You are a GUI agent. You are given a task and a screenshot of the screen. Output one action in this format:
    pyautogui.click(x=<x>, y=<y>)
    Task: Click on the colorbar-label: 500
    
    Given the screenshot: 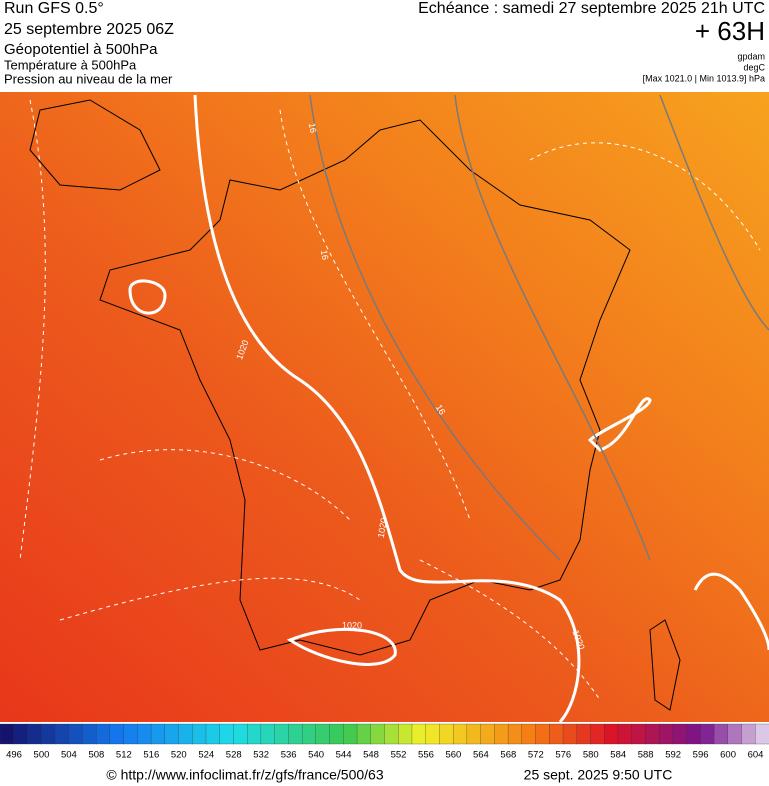 What is the action you would take?
    pyautogui.click(x=42, y=755)
    